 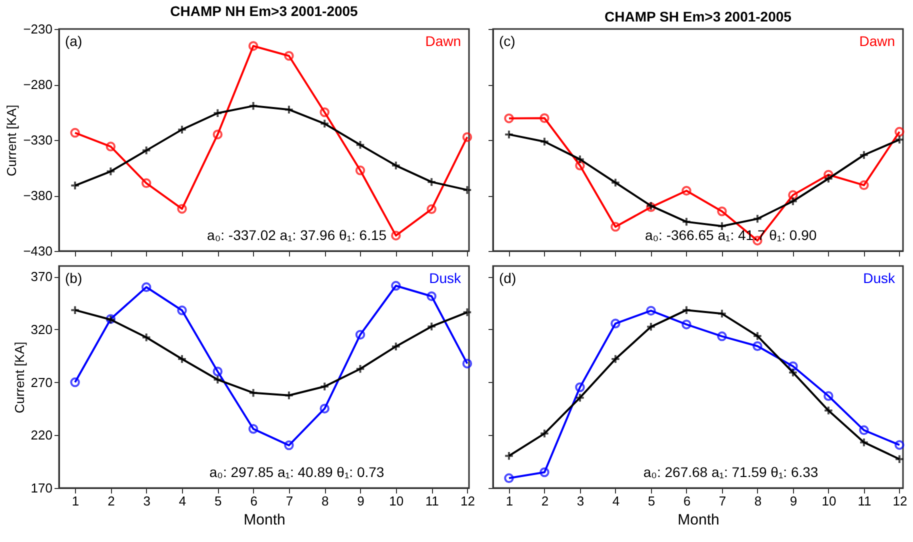 I want to click on annotation: (b), so click(x=73, y=278).